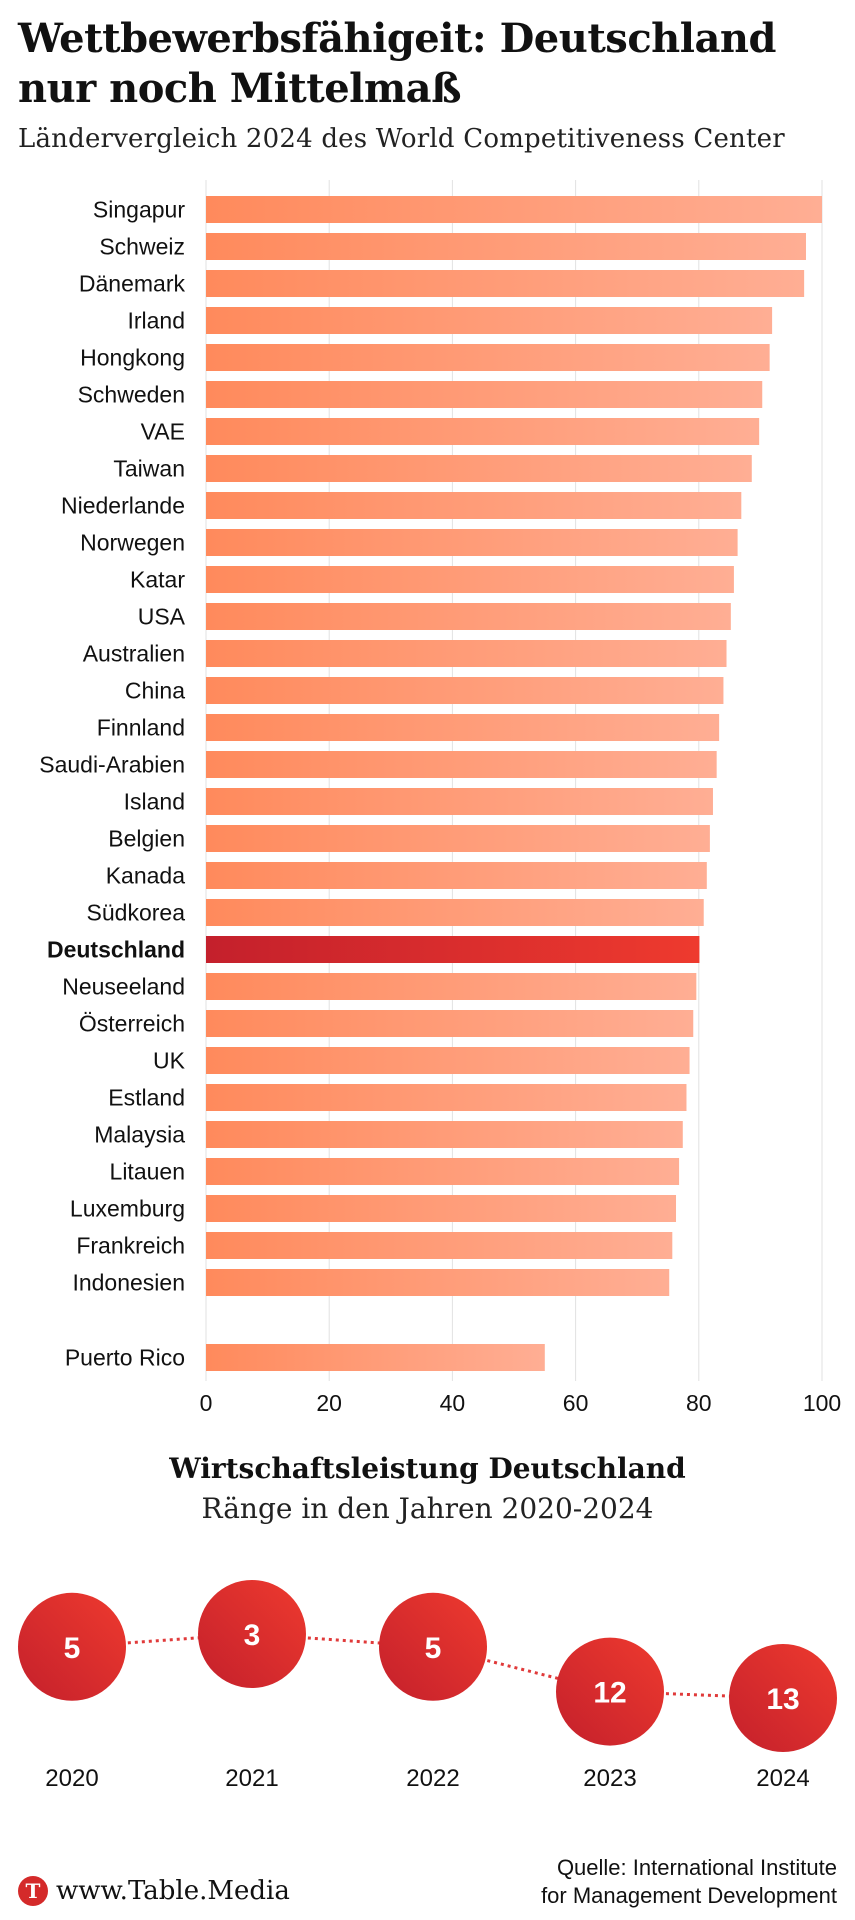 This screenshot has width=855, height=1920. What do you see at coordinates (451, 986) in the screenshot?
I see `bar-neuseeland` at bounding box center [451, 986].